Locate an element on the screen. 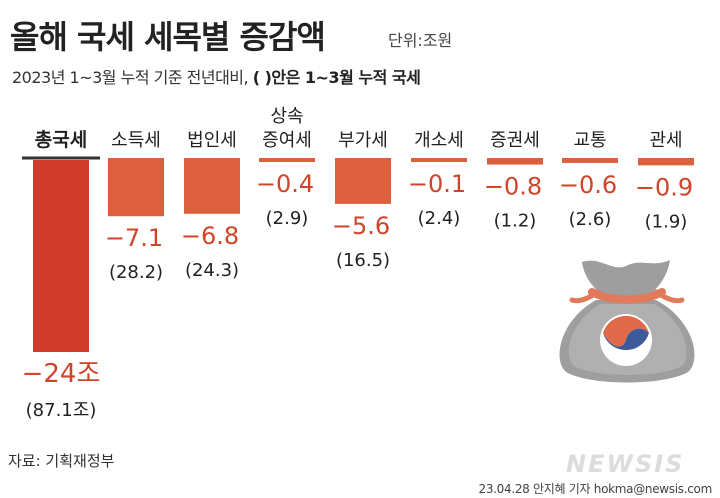 This screenshot has width=720, height=498. value-label: −5.6 is located at coordinates (361, 226).